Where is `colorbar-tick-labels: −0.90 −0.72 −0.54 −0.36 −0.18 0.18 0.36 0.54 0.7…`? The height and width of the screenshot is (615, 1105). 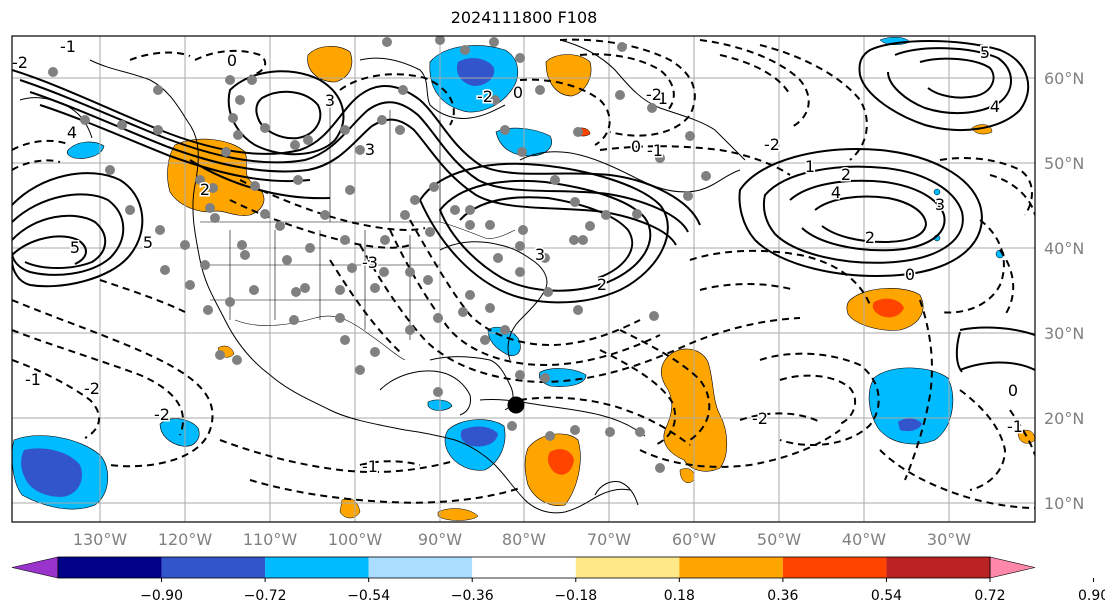 colorbar-tick-labels: −0.90 −0.72 −0.54 −0.36 −0.18 0.18 0.36 0.54 0.7… is located at coordinates (622, 591).